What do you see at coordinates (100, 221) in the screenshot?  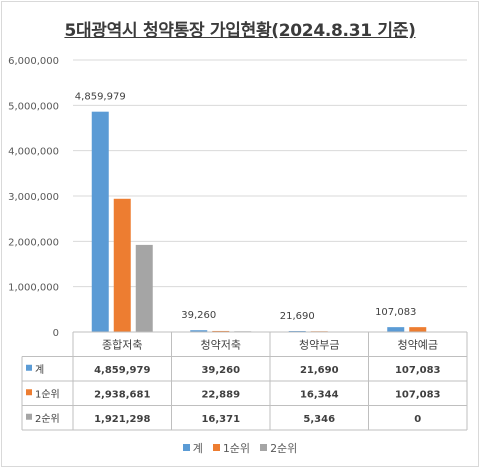 I see `bar-계-종합저축` at bounding box center [100, 221].